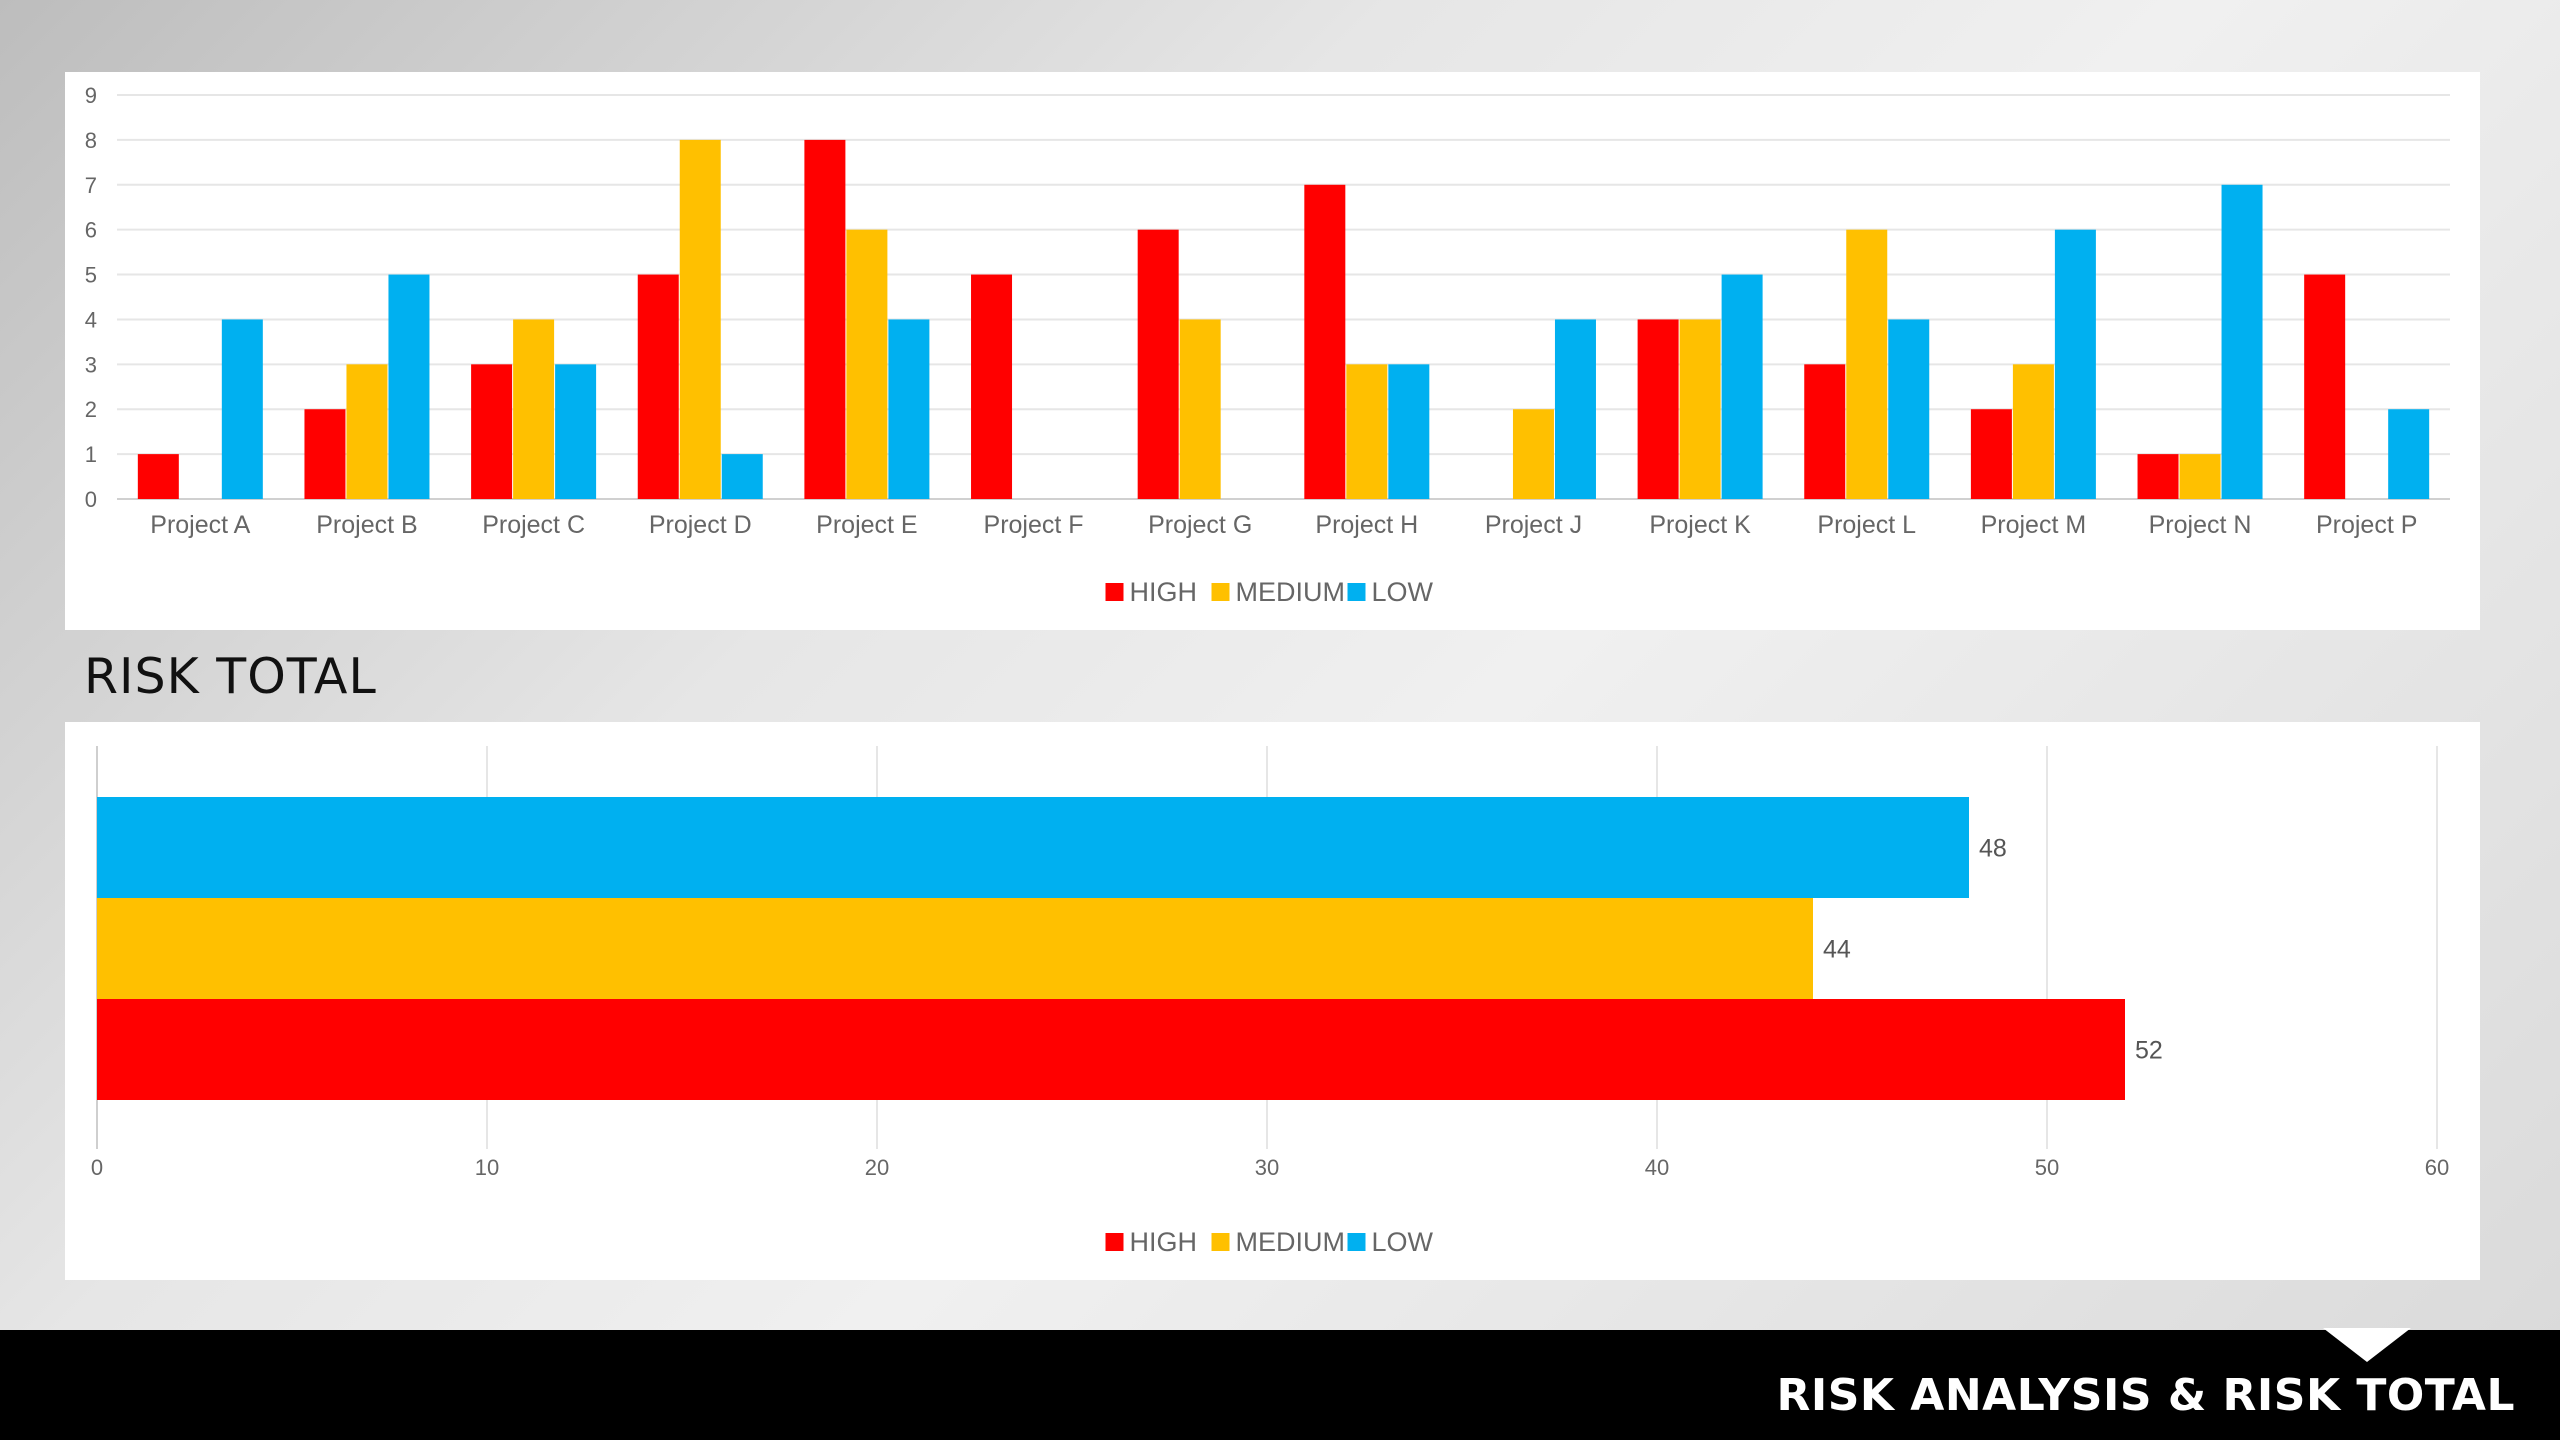  What do you see at coordinates (1325, 341) in the screenshot?
I see `bar-project-h-high` at bounding box center [1325, 341].